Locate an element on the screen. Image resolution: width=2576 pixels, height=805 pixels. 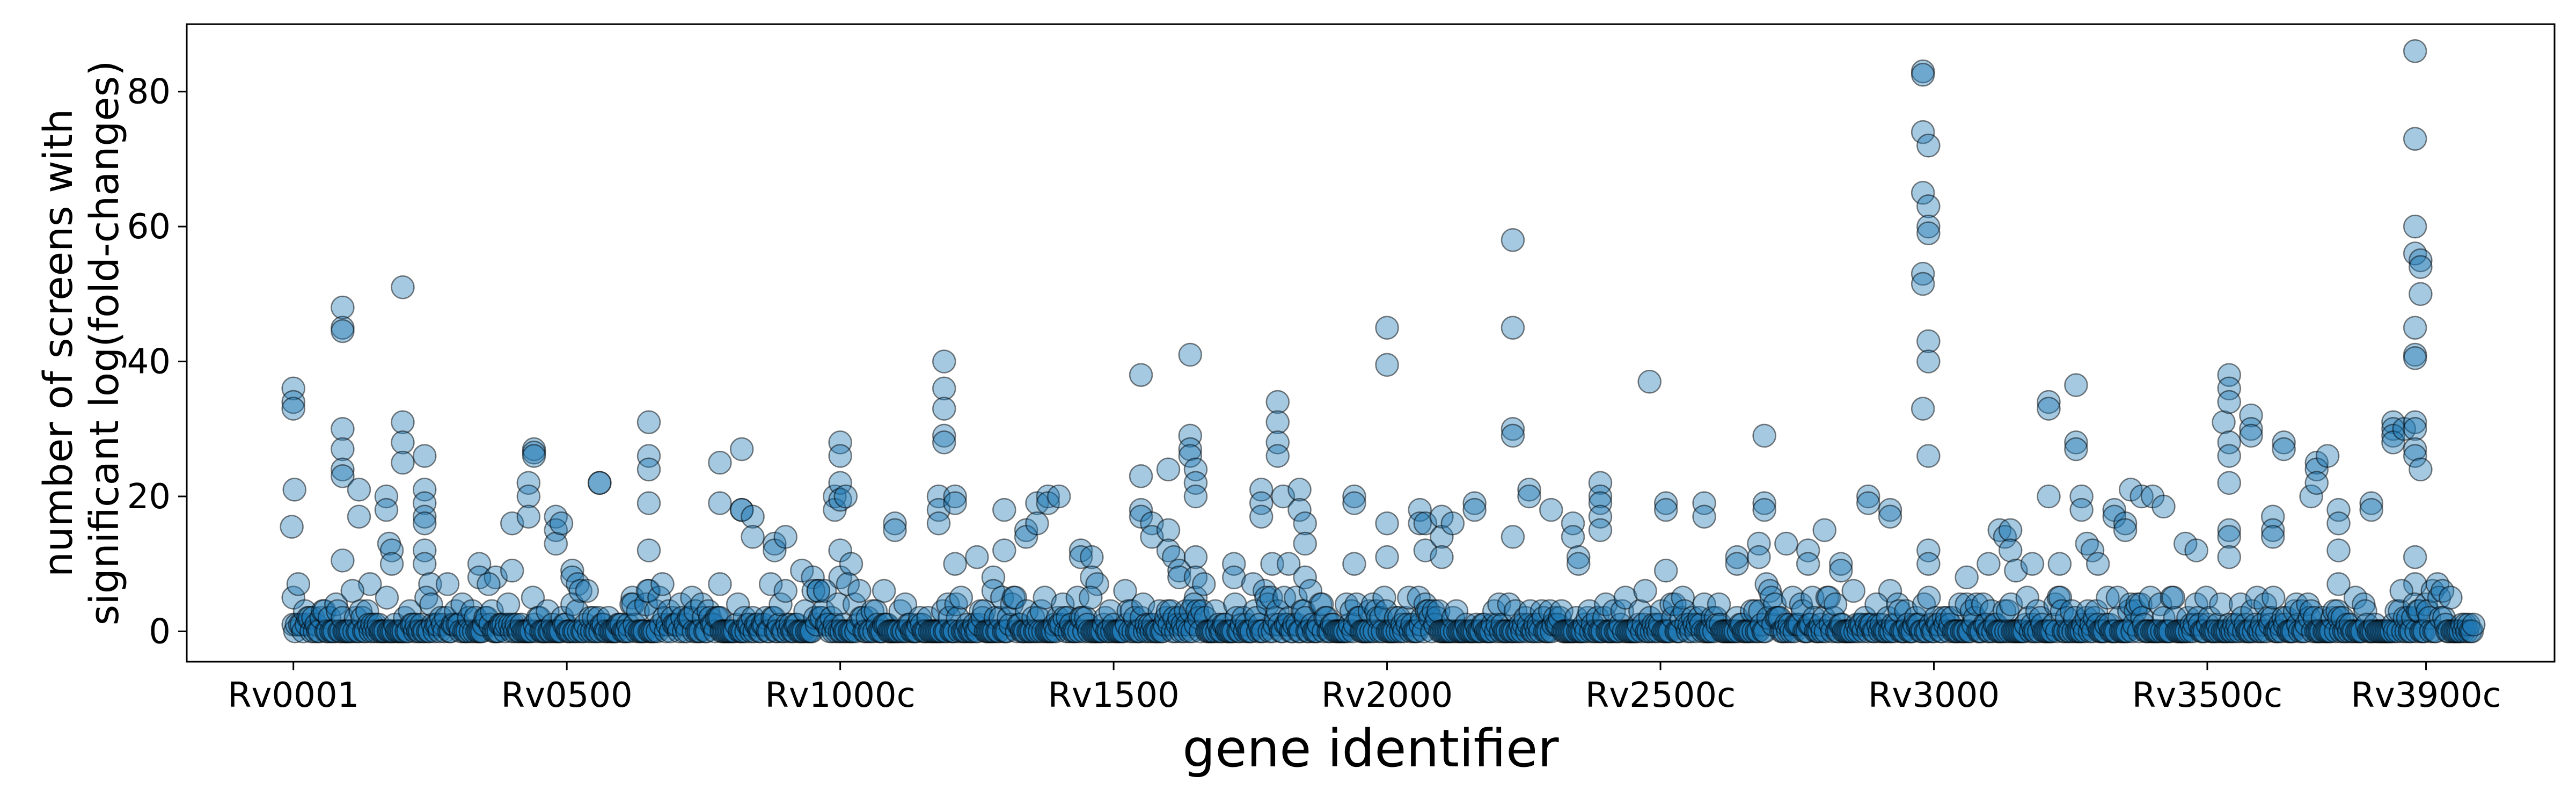
y-axis: 0 20 40 60 80 is located at coordinates (157, 362).